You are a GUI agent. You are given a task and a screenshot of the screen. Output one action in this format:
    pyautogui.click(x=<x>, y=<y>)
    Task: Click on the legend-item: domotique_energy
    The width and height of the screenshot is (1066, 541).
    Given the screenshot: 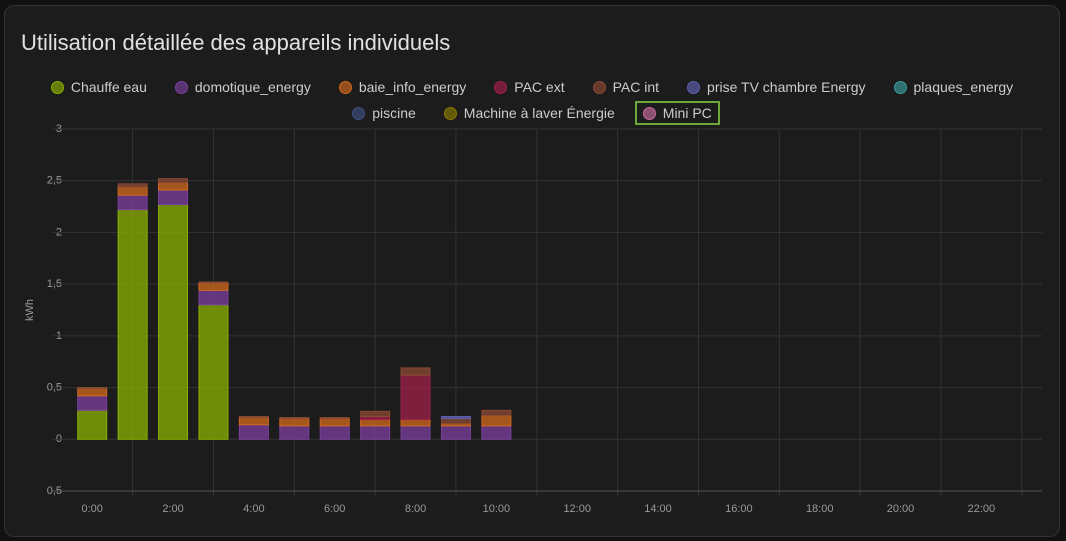 What is the action you would take?
    pyautogui.click(x=243, y=87)
    